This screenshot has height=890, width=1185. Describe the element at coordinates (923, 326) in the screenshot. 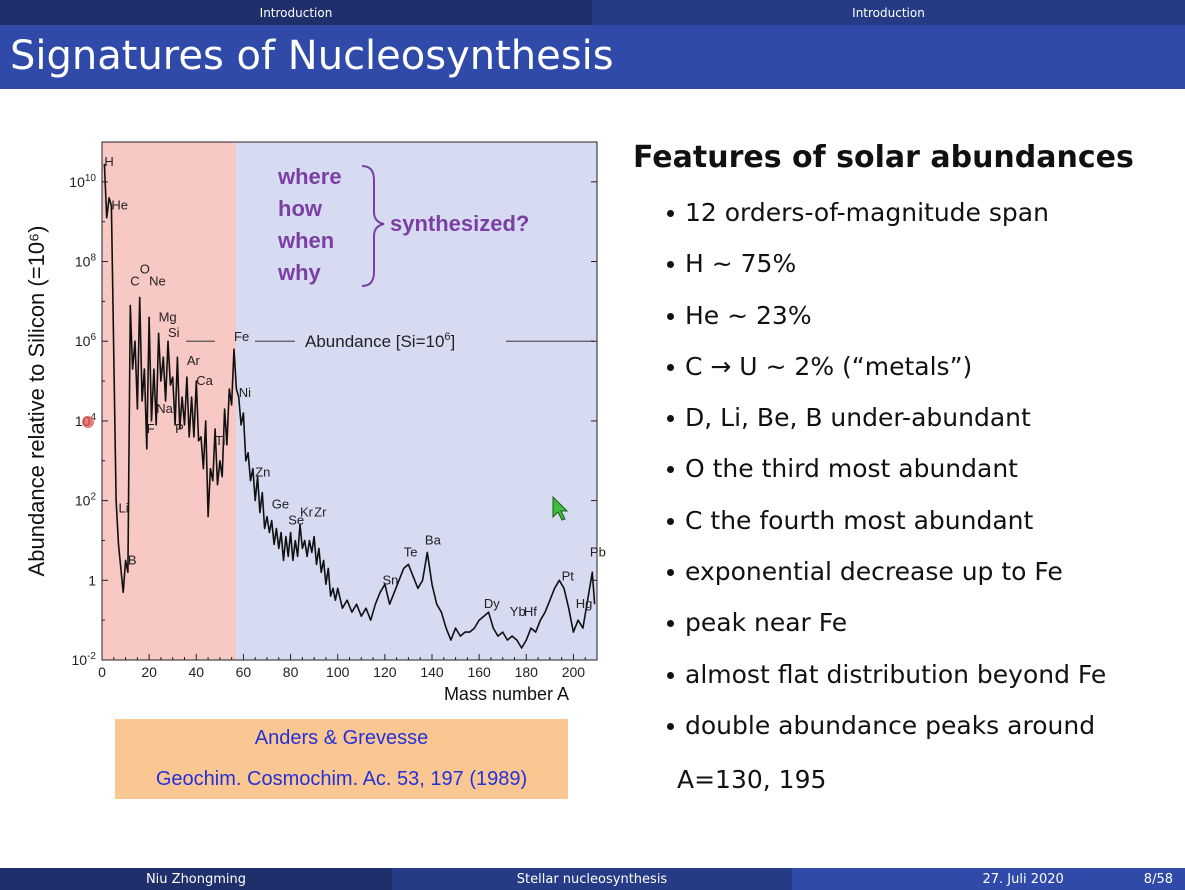

I see `feature-item: He ~ 23%` at that location.